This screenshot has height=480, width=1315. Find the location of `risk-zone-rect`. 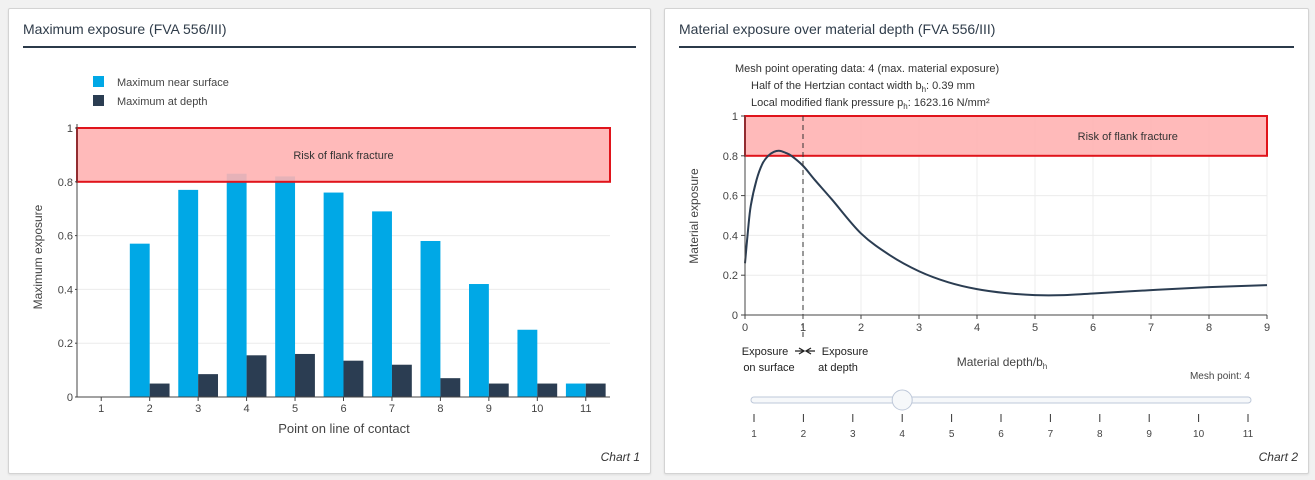

risk-zone-rect is located at coordinates (1006, 136).